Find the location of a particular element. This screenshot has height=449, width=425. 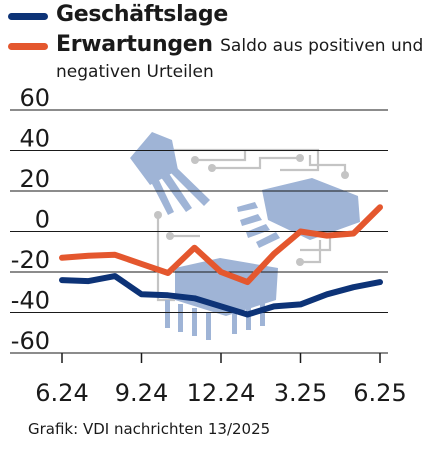

y-tick-label: 40 is located at coordinates (34, 139).